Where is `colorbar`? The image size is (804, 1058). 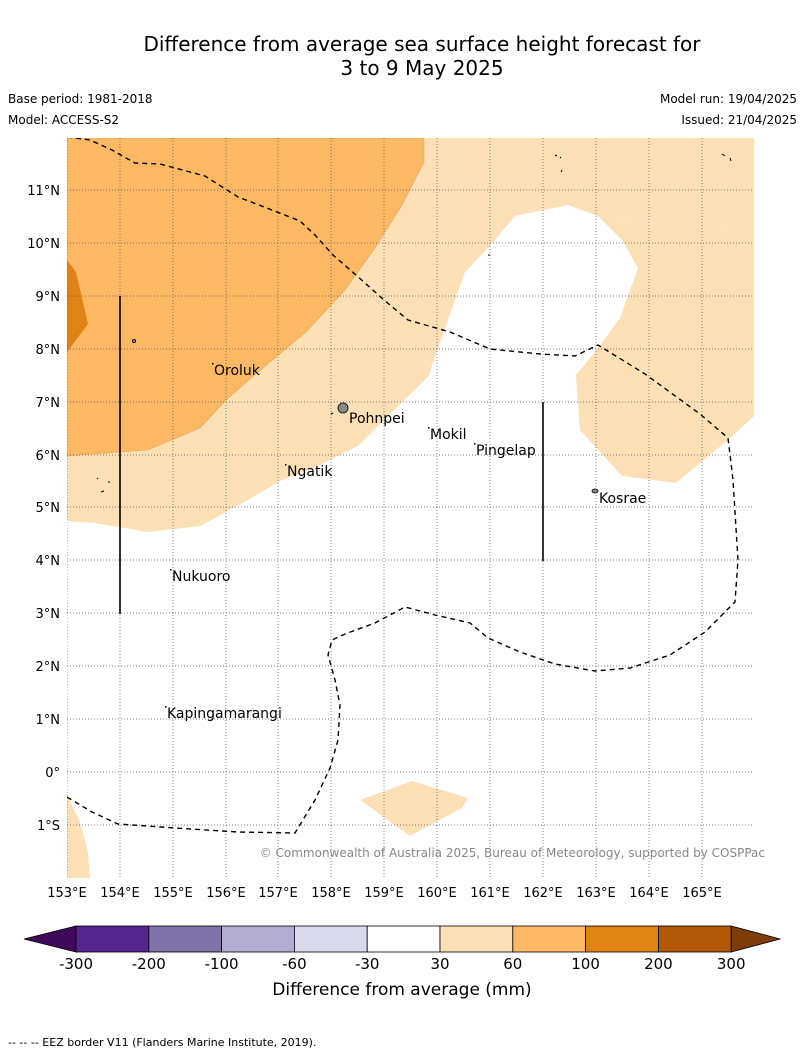
colorbar is located at coordinates (402, 939).